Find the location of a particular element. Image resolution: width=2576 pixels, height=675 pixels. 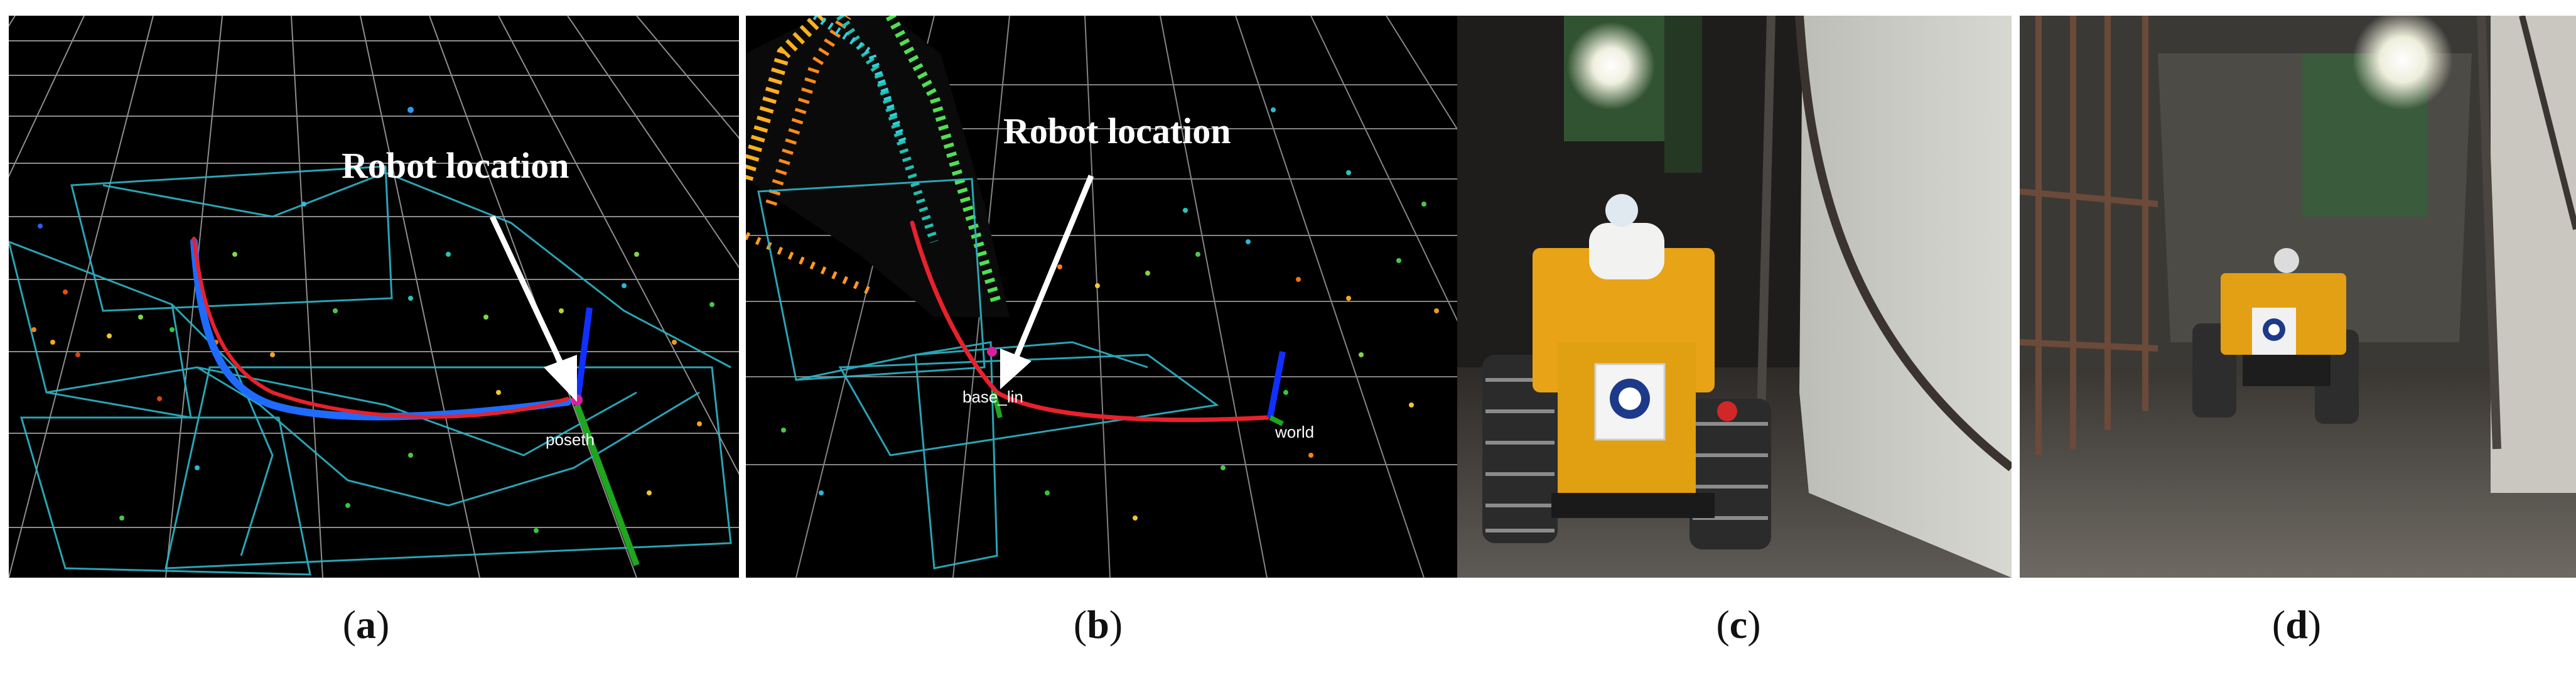

frame-label-b-right: world is located at coordinates (1295, 432).